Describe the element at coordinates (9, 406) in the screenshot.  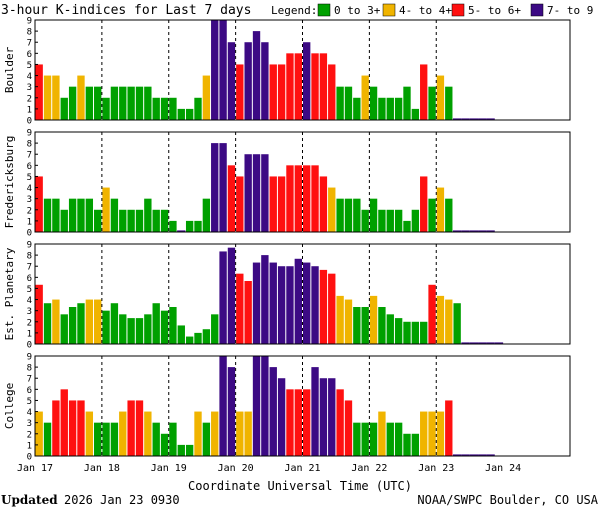
I see `station-label: College` at that location.